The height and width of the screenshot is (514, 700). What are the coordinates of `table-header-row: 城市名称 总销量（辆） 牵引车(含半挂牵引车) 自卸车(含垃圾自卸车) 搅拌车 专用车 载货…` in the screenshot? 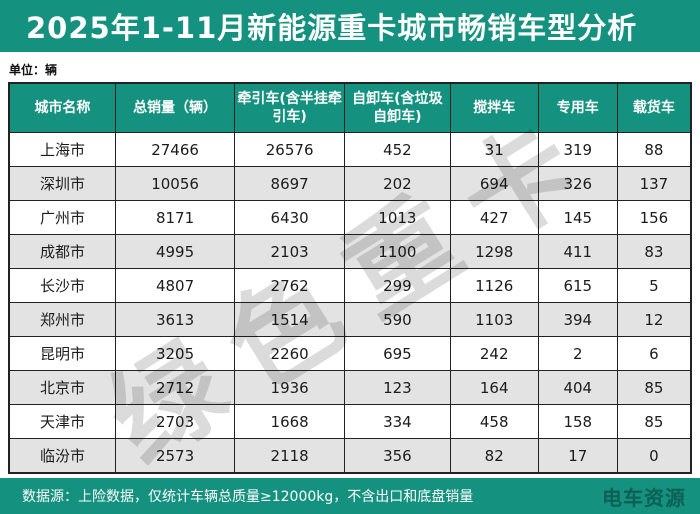 It's located at (350, 107).